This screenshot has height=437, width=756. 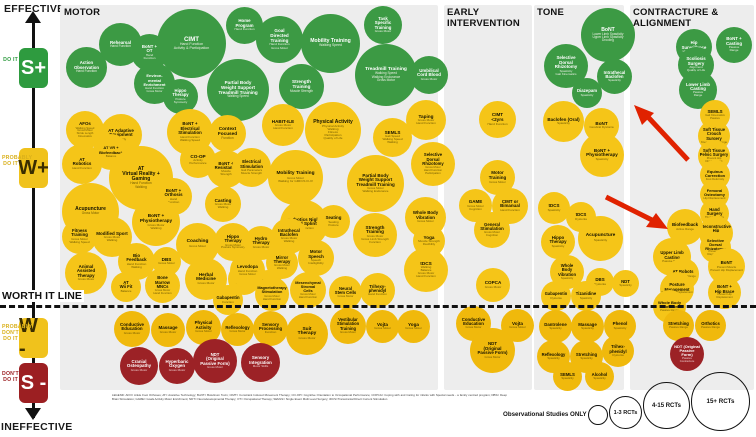 I want to click on bubble-label: AT Wii Fit, so click(x=126, y=285).